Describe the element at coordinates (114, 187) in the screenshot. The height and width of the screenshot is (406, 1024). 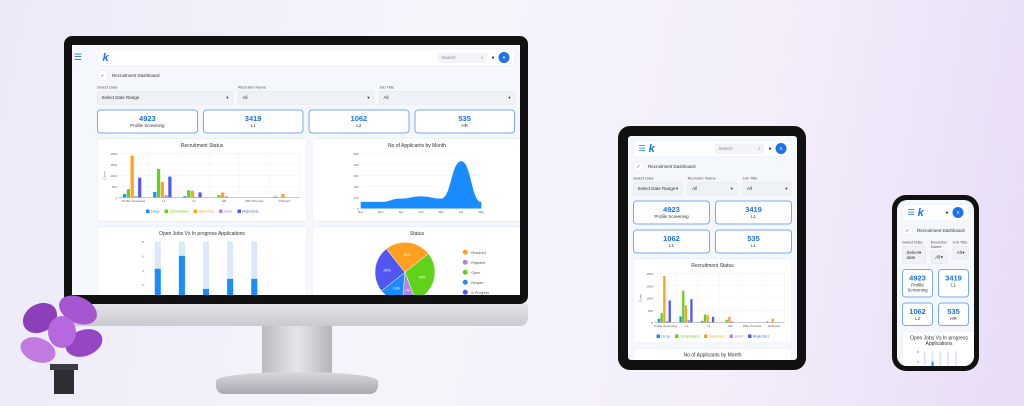
I see `y-tick-label: 500` at that location.